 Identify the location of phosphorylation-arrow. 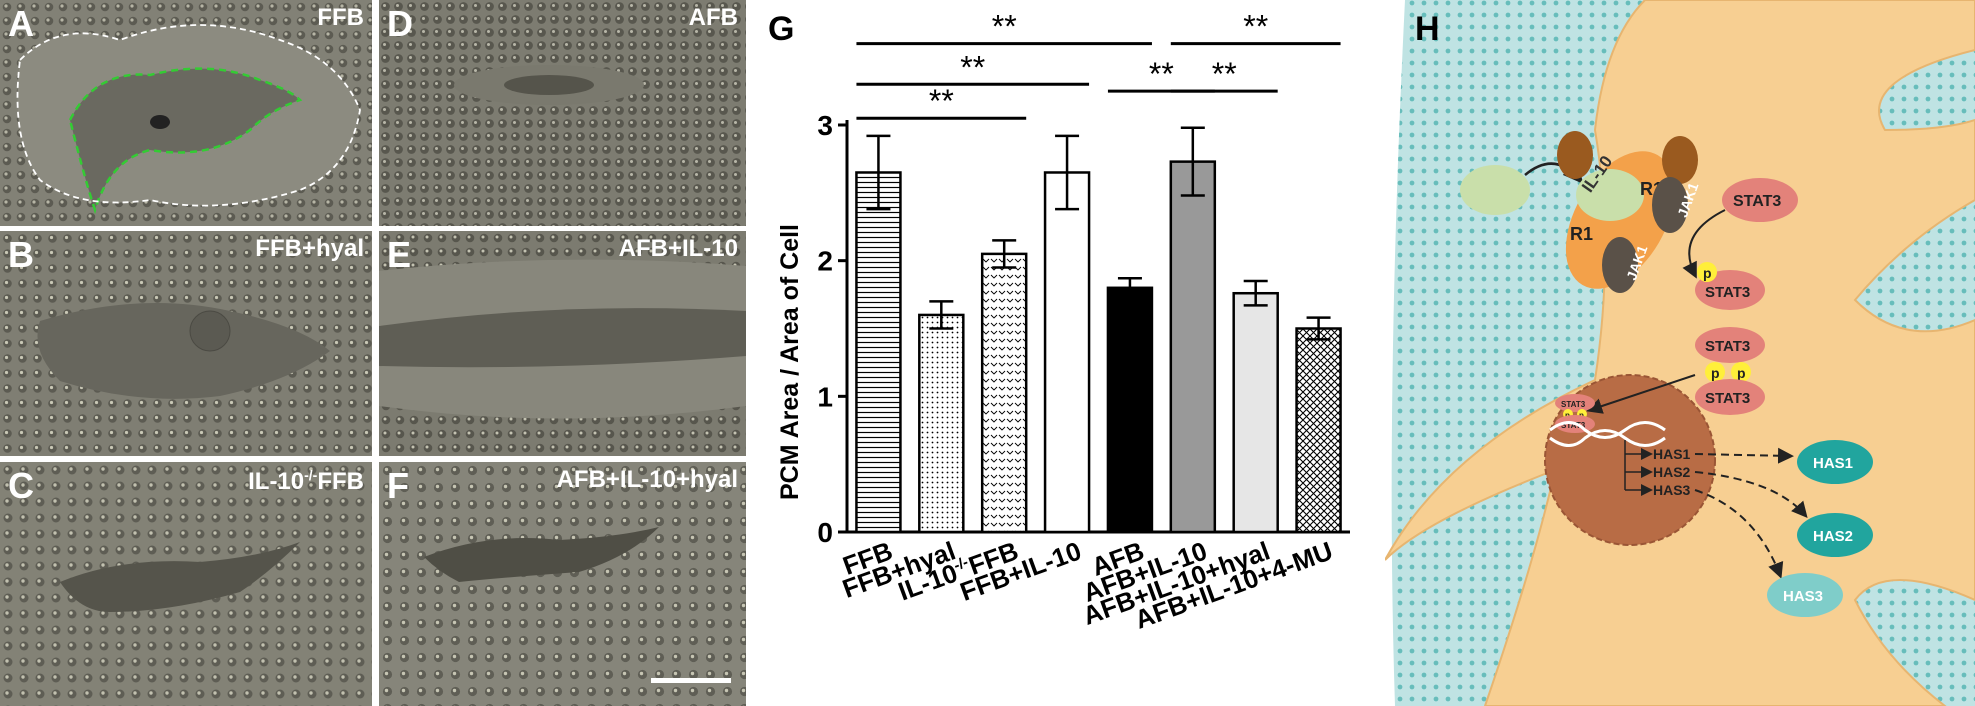
(1704, 244).